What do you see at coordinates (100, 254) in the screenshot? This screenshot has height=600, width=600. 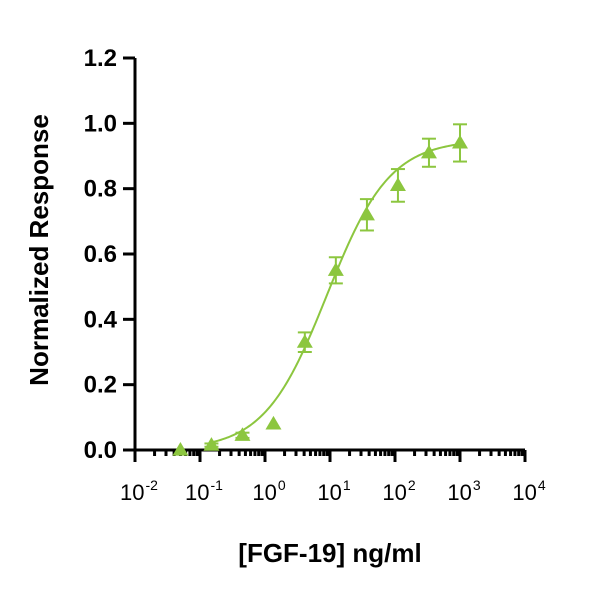 I see `y-tick-label: 0.6` at bounding box center [100, 254].